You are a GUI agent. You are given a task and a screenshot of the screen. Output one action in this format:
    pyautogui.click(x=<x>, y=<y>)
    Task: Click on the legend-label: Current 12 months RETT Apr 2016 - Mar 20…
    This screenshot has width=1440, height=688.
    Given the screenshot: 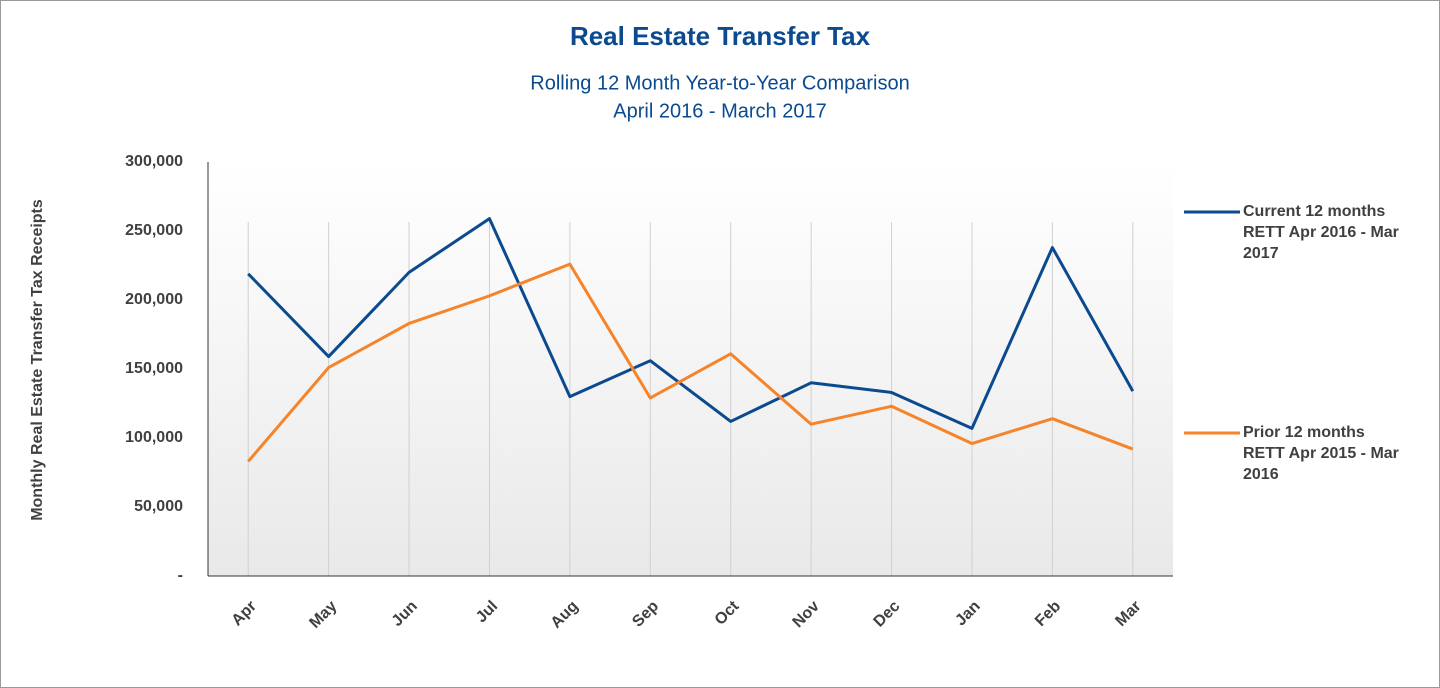 What is the action you would take?
    pyautogui.click(x=1321, y=232)
    